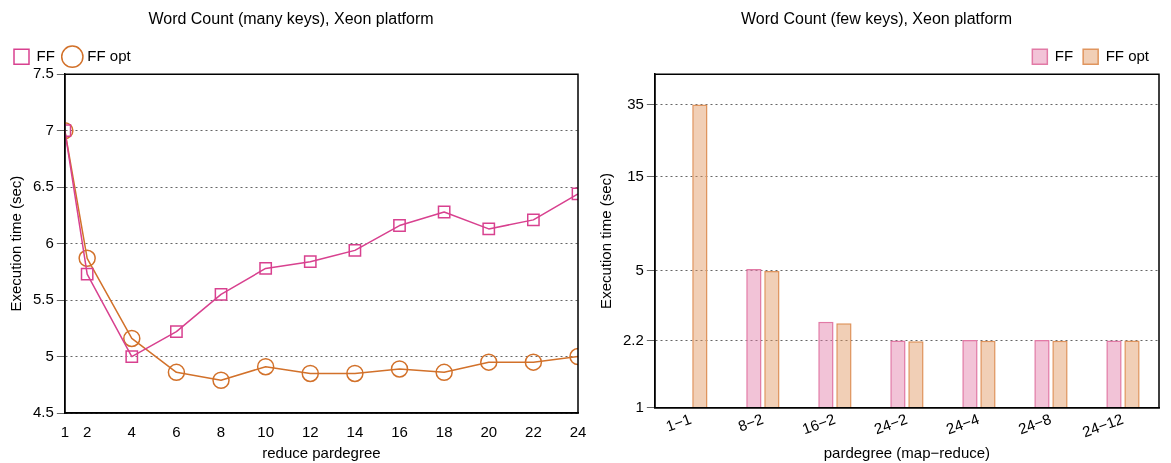  Describe the element at coordinates (633, 339) in the screenshot. I see `y-tick-label: 2.2` at that location.